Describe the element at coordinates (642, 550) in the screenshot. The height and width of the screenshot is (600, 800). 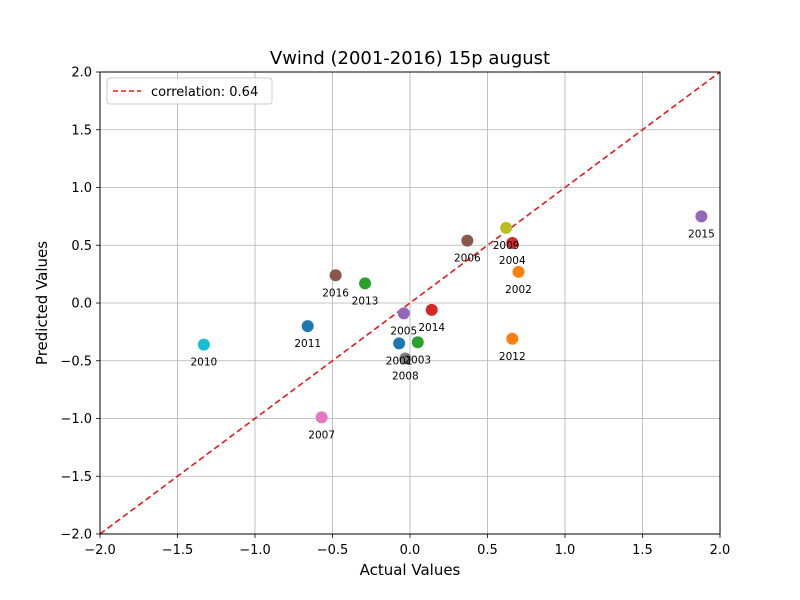
I see `x-tick-label: 1.5` at that location.